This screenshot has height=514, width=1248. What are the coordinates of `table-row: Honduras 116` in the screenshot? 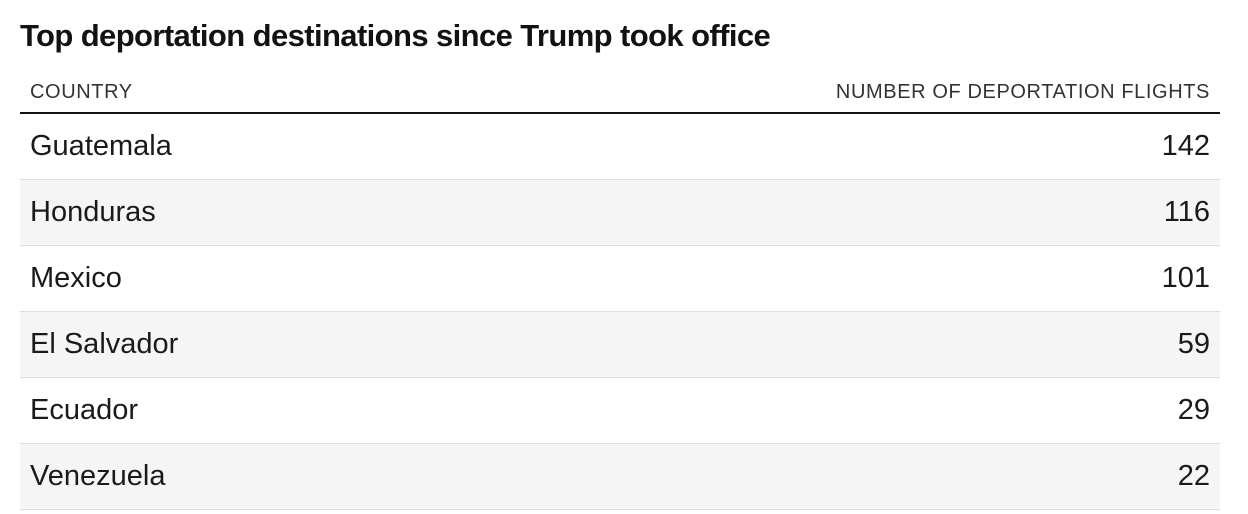 It's located at (620, 212).